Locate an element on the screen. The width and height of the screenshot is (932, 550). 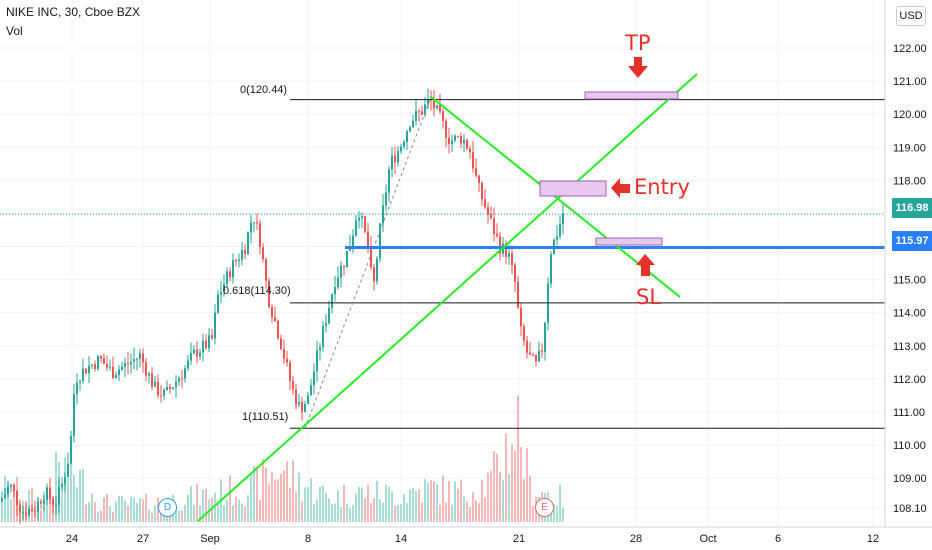
sl-arrow-icon is located at coordinates (645, 265).